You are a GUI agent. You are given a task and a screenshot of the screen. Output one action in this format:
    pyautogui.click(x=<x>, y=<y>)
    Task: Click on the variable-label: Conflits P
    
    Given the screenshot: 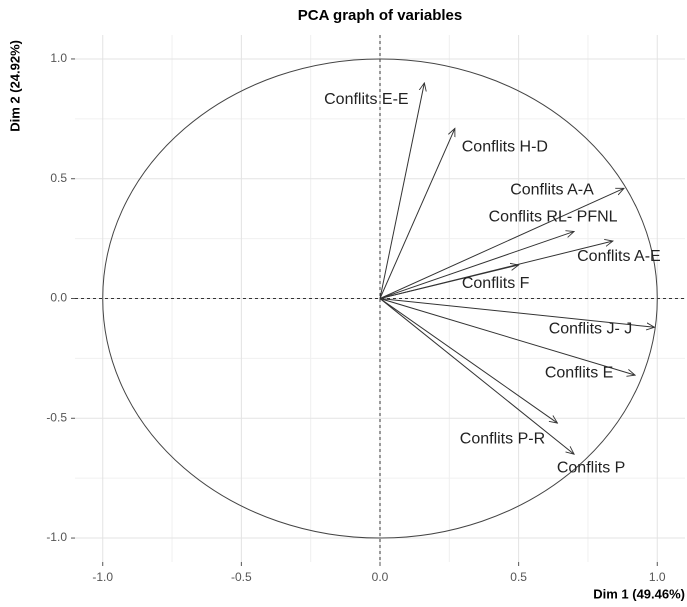 What is the action you would take?
    pyautogui.click(x=591, y=467)
    